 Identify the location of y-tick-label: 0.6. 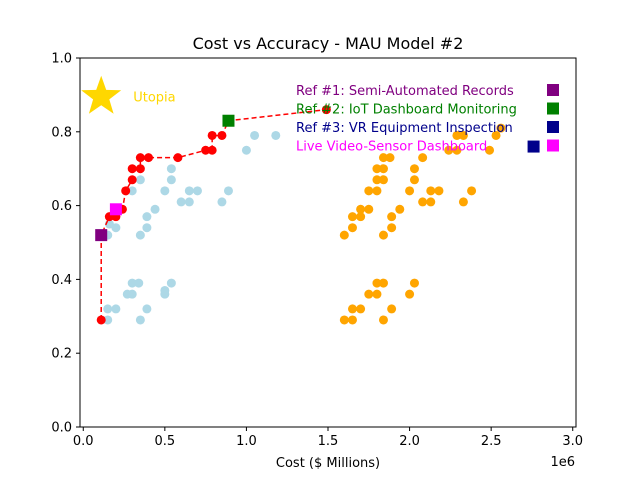
(61, 206).